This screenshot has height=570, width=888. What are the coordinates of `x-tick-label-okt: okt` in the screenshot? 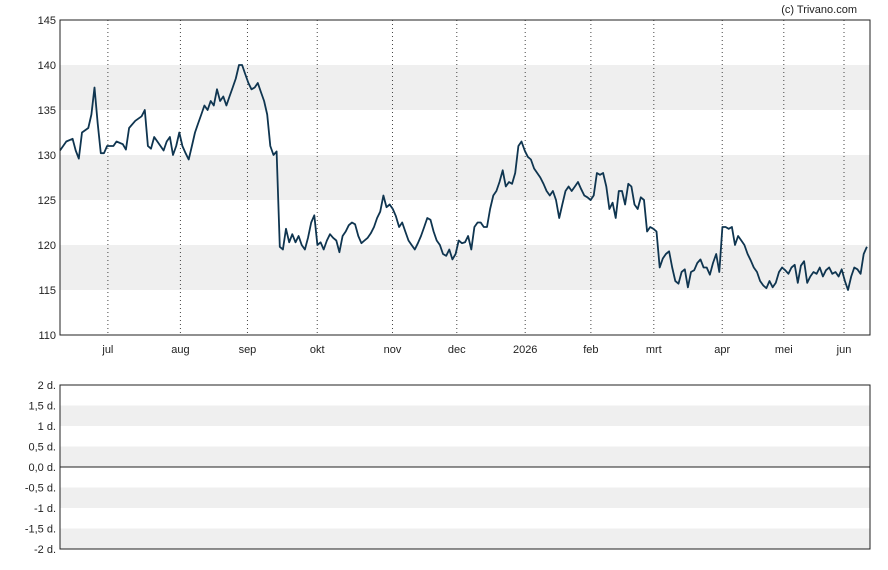 It's located at (317, 350).